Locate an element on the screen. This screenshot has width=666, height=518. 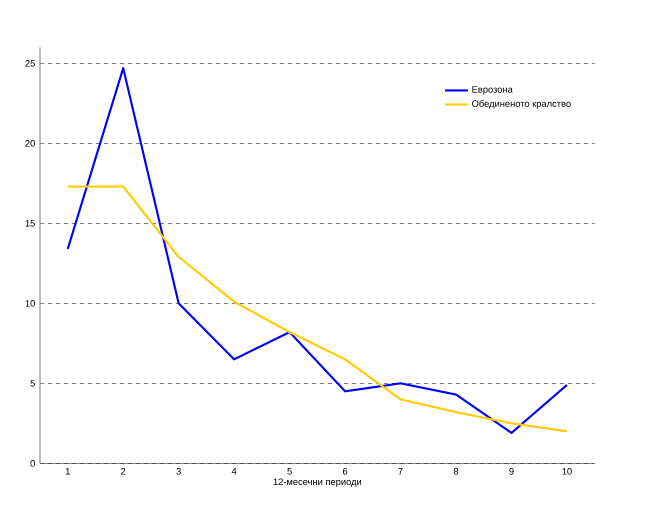
x-tick-label: 6 is located at coordinates (345, 471).